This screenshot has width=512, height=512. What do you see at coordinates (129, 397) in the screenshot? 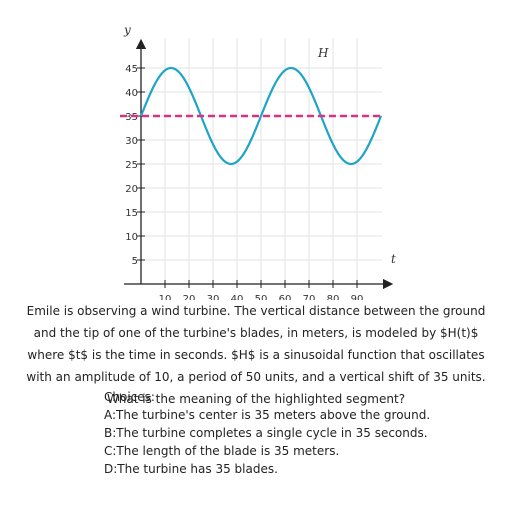
I see `choices-heading: Choices:` at bounding box center [129, 397].